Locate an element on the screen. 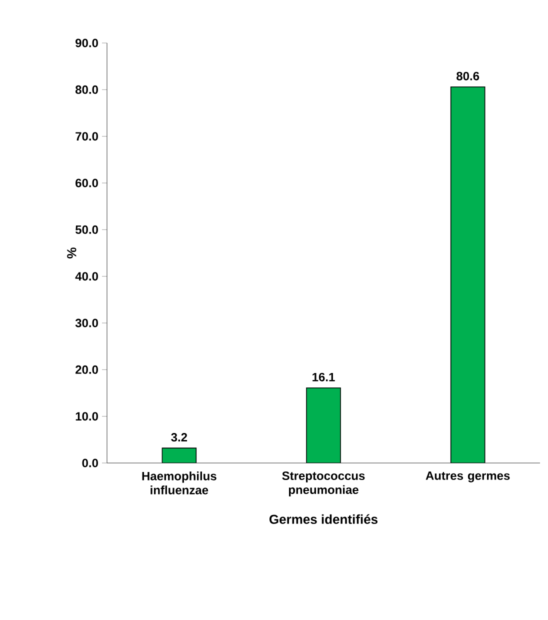 The height and width of the screenshot is (620, 548). y-tick-label: 80.0 is located at coordinates (86, 89).